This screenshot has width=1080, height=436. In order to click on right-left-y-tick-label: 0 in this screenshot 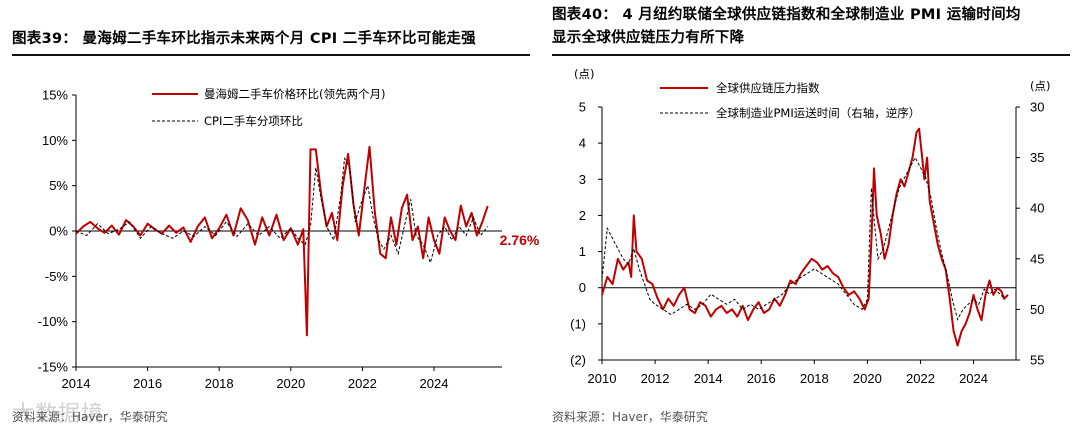, I will do `click(582, 287)`.